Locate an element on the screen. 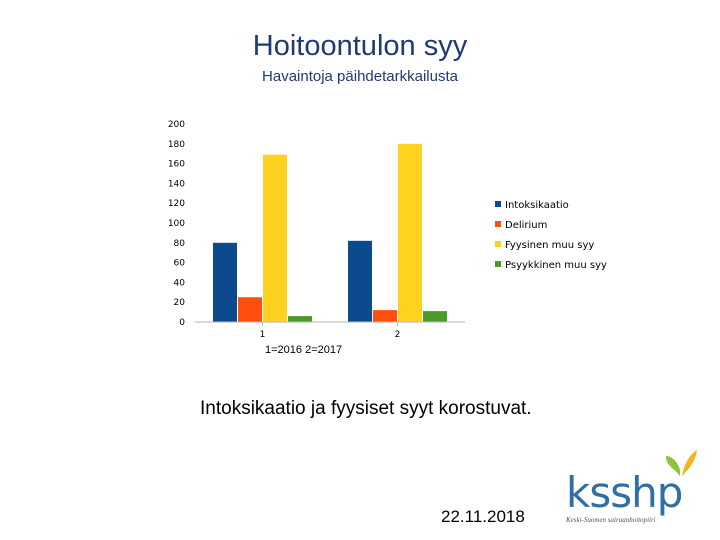  x-tick-label: 1 is located at coordinates (263, 335).